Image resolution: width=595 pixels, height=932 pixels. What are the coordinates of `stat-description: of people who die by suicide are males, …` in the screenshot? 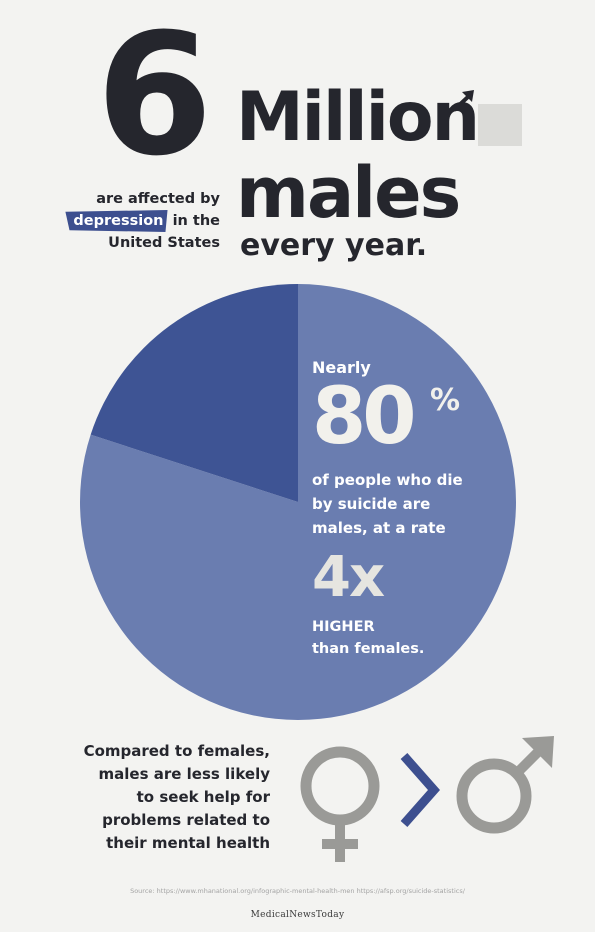 It's located at (412, 504).